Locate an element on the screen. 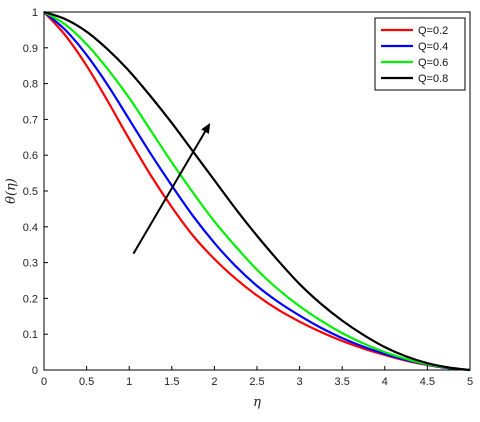 Image resolution: width=480 pixels, height=422 pixels. y-axis-label: θ(η) is located at coordinates (11, 191).